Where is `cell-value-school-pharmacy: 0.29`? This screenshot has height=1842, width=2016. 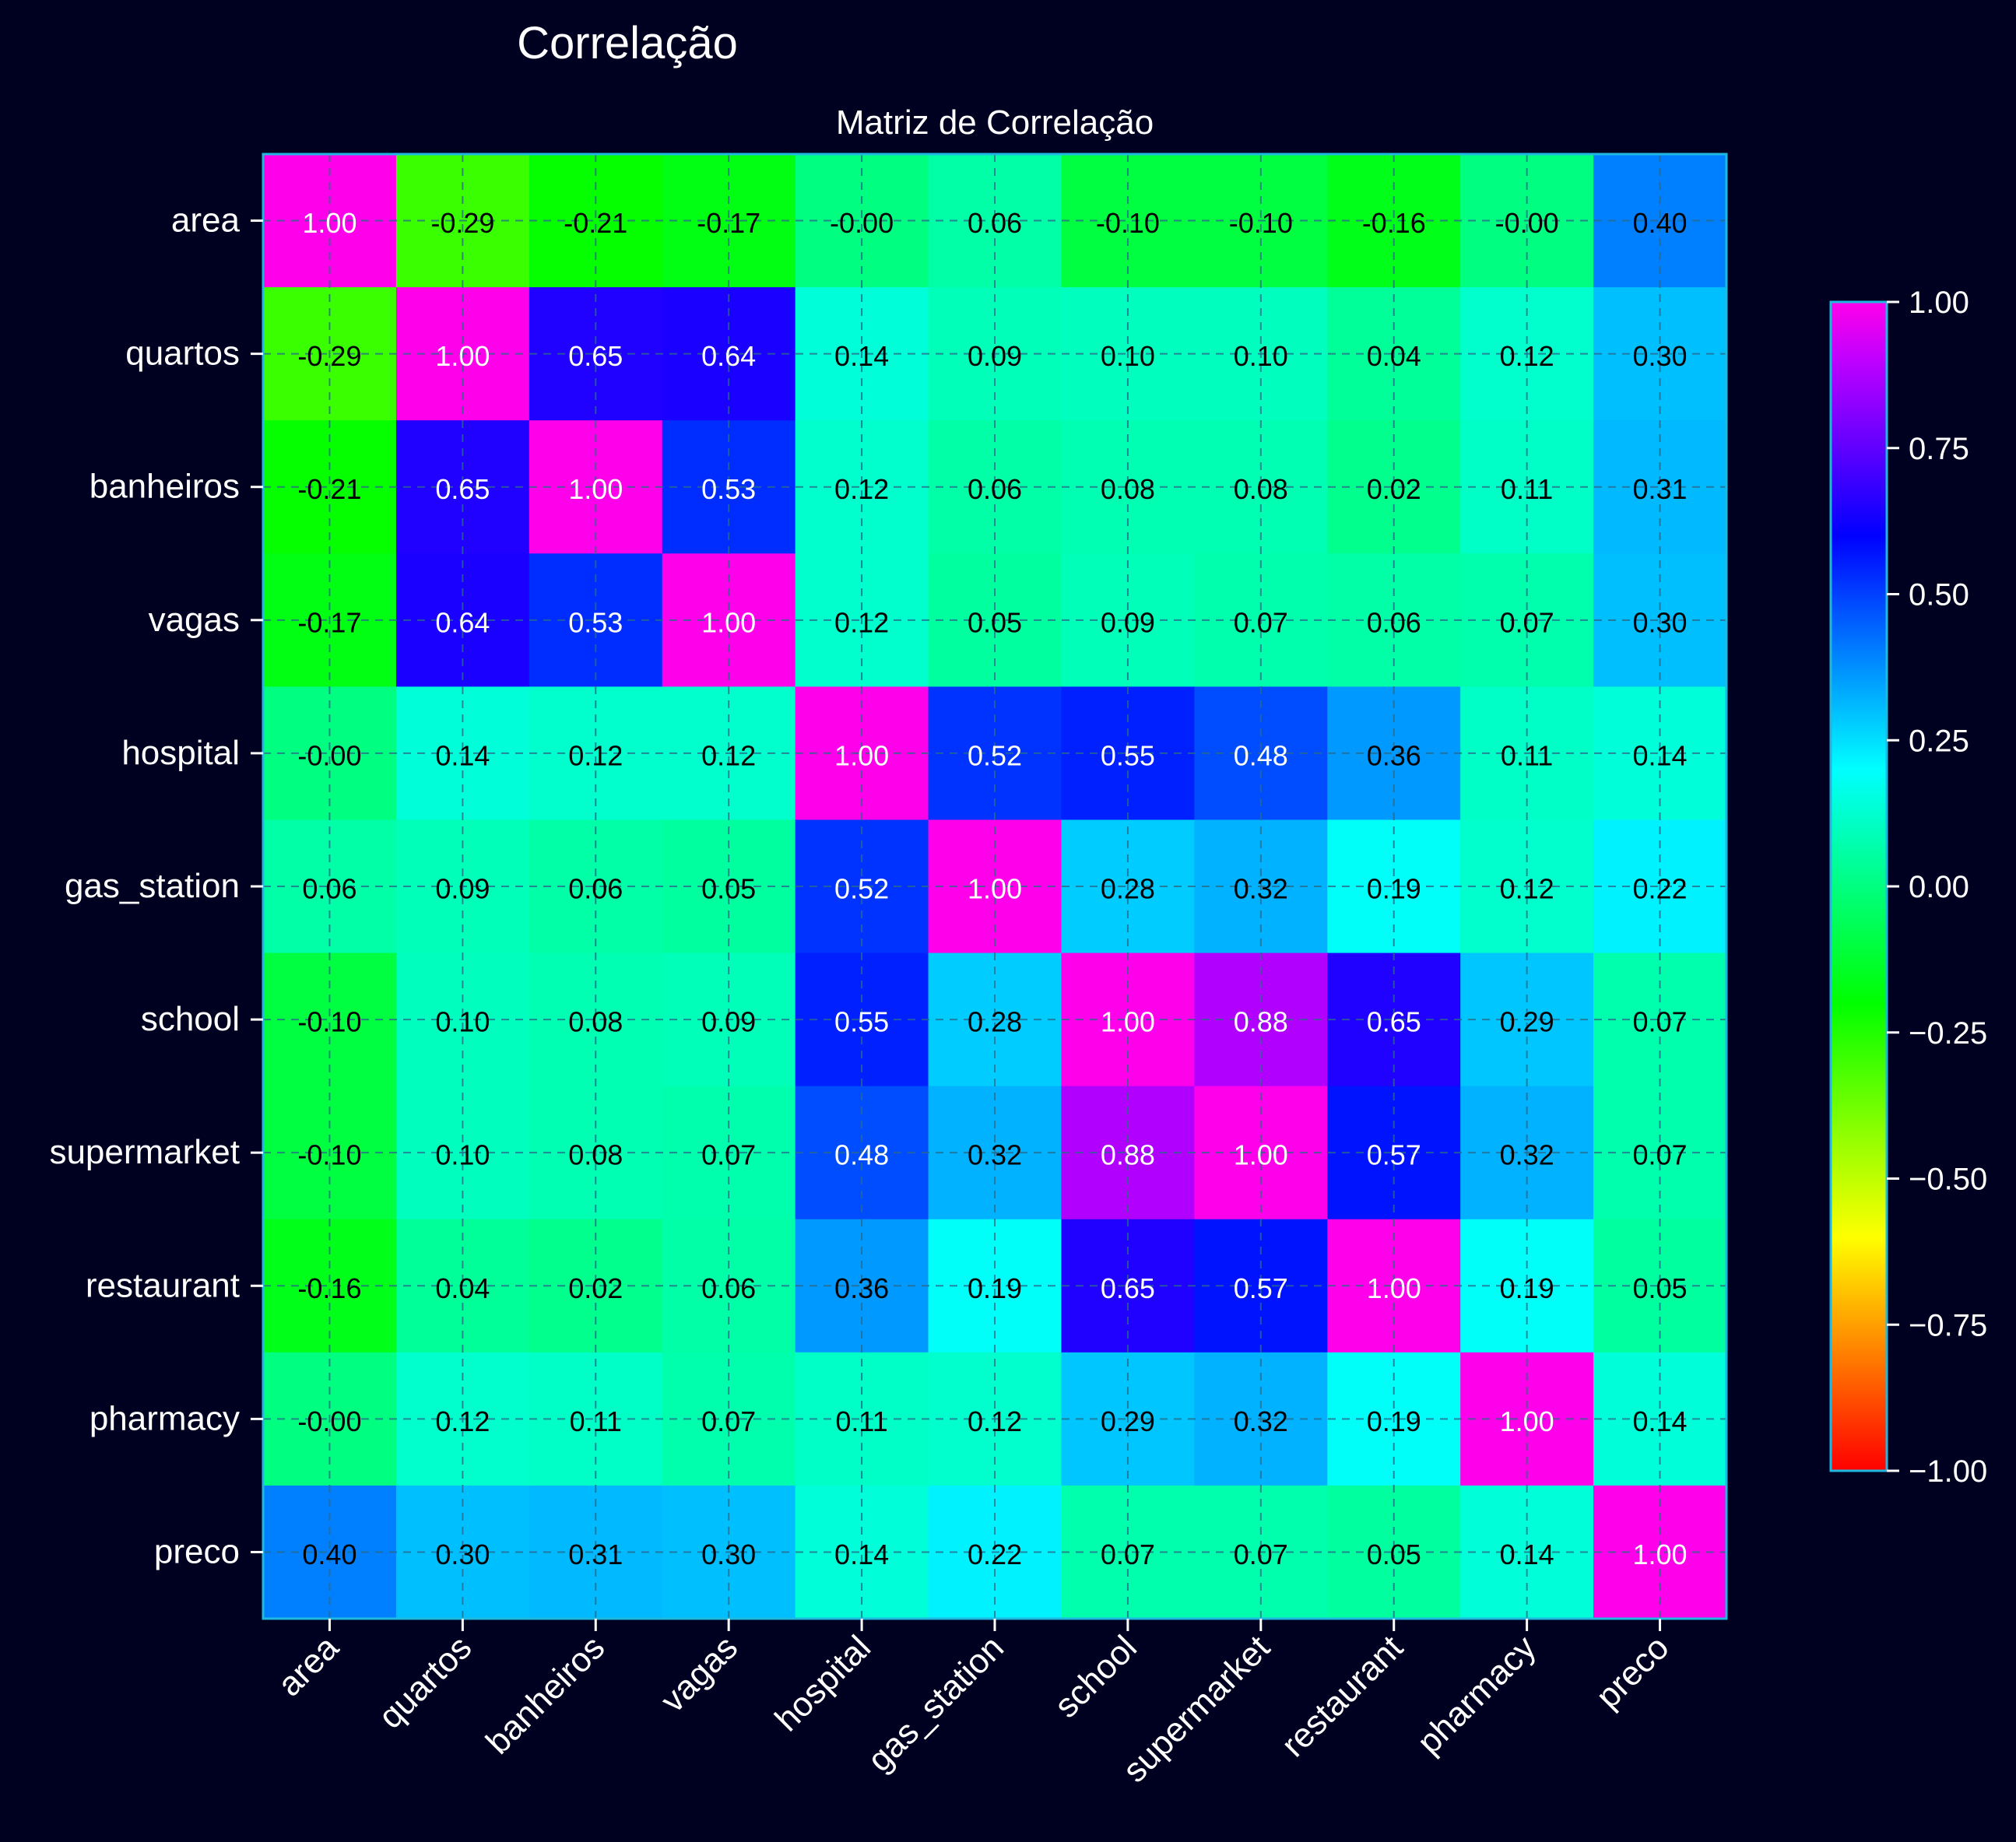
cell-value-school-pharmacy: 0.29 is located at coordinates (1527, 1022).